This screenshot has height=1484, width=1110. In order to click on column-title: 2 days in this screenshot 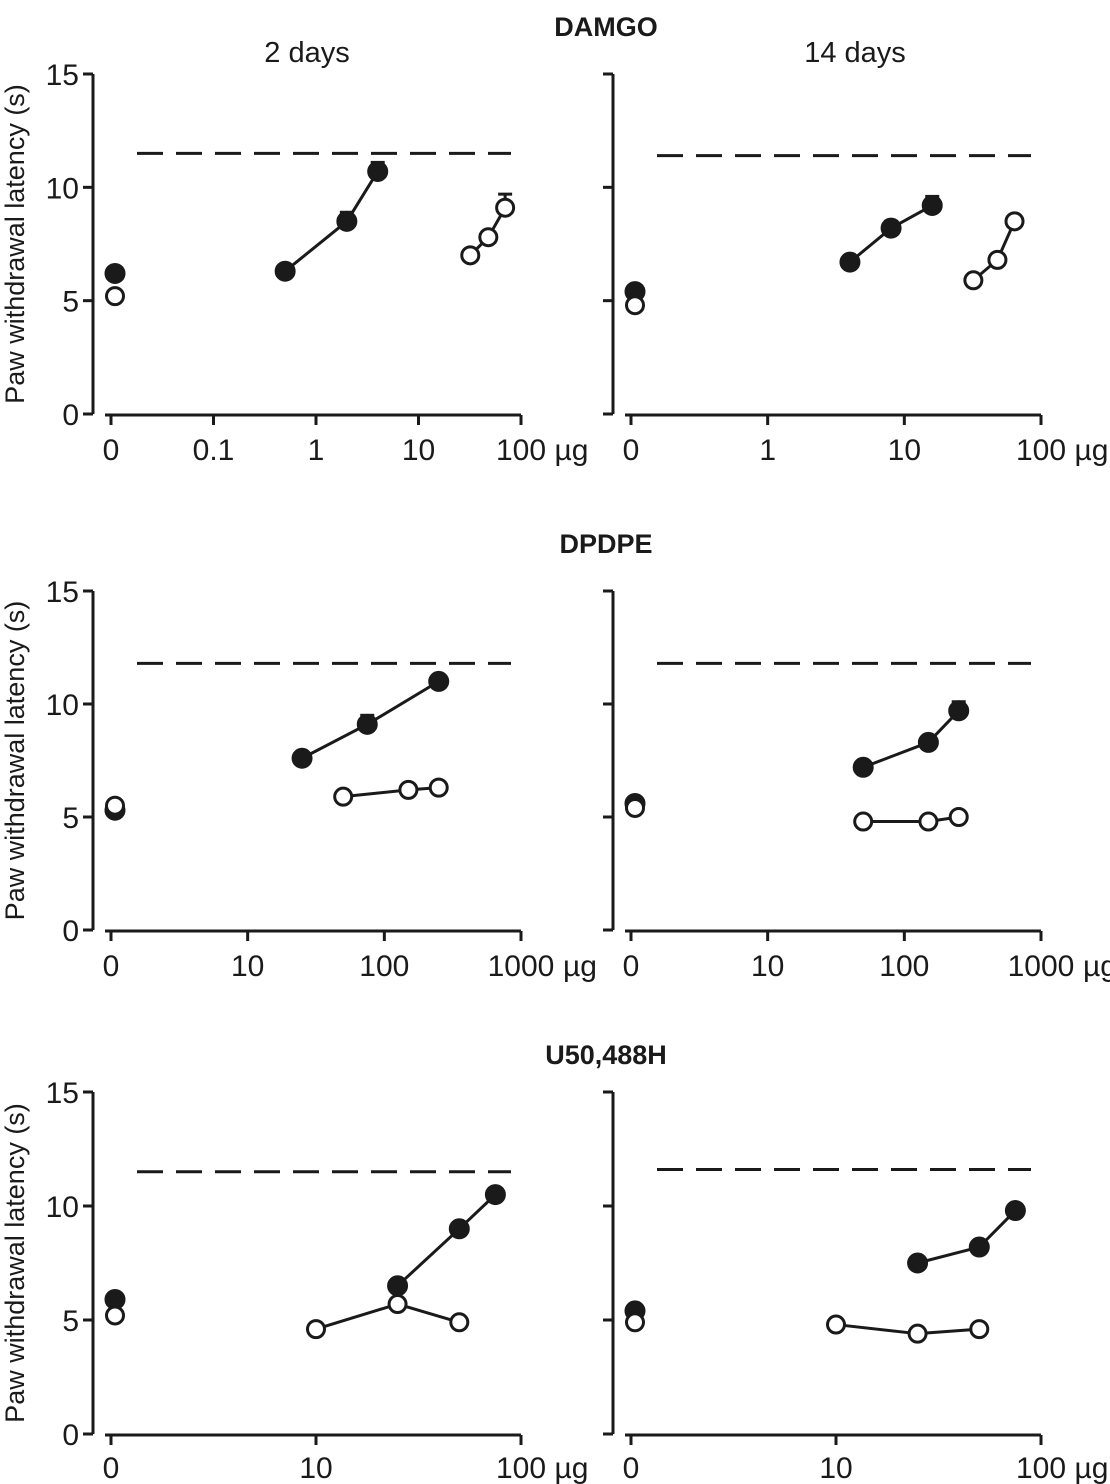, I will do `click(306, 53)`.